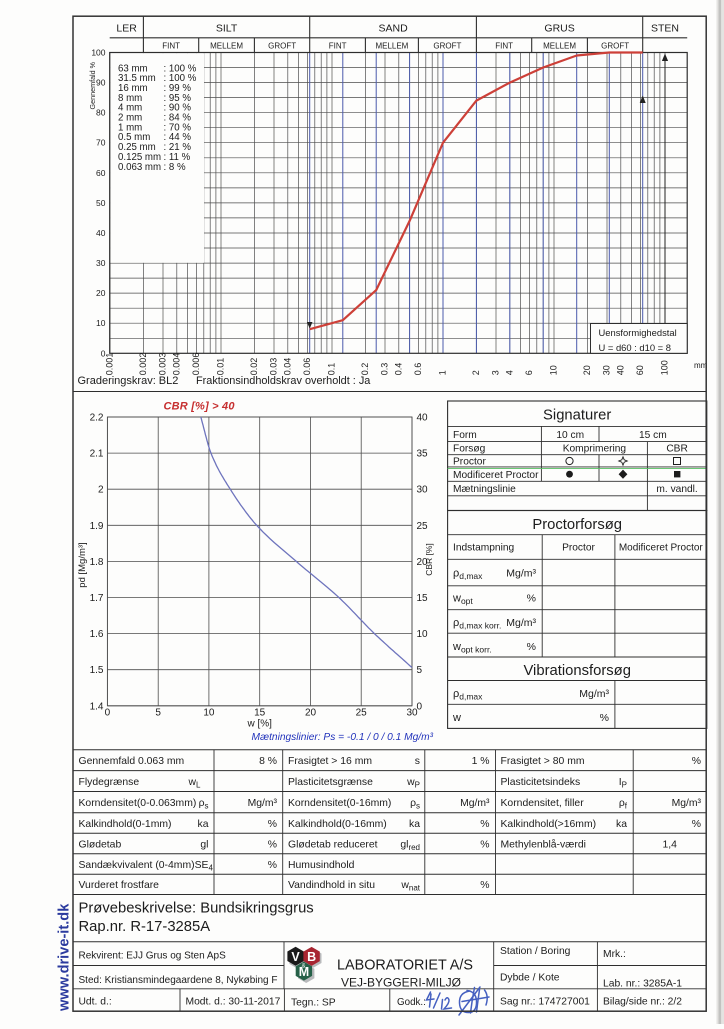 The width and height of the screenshot is (724, 1029). Describe the element at coordinates (543, 803) in the screenshot. I see `svg-text: Korndensitet, filler` at that location.